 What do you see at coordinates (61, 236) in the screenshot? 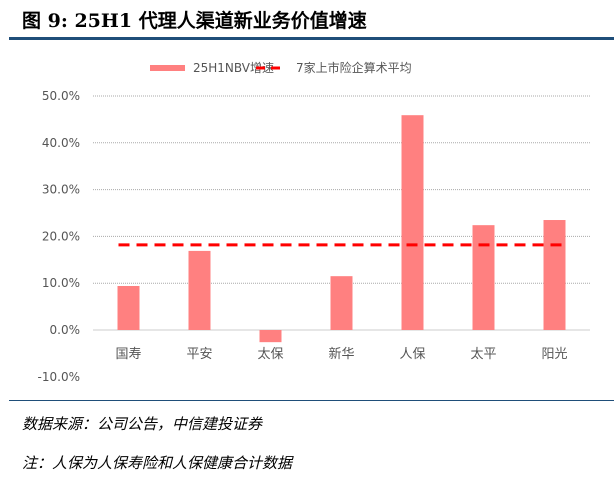
I see `y-tick-label: 20.0%` at bounding box center [61, 236].